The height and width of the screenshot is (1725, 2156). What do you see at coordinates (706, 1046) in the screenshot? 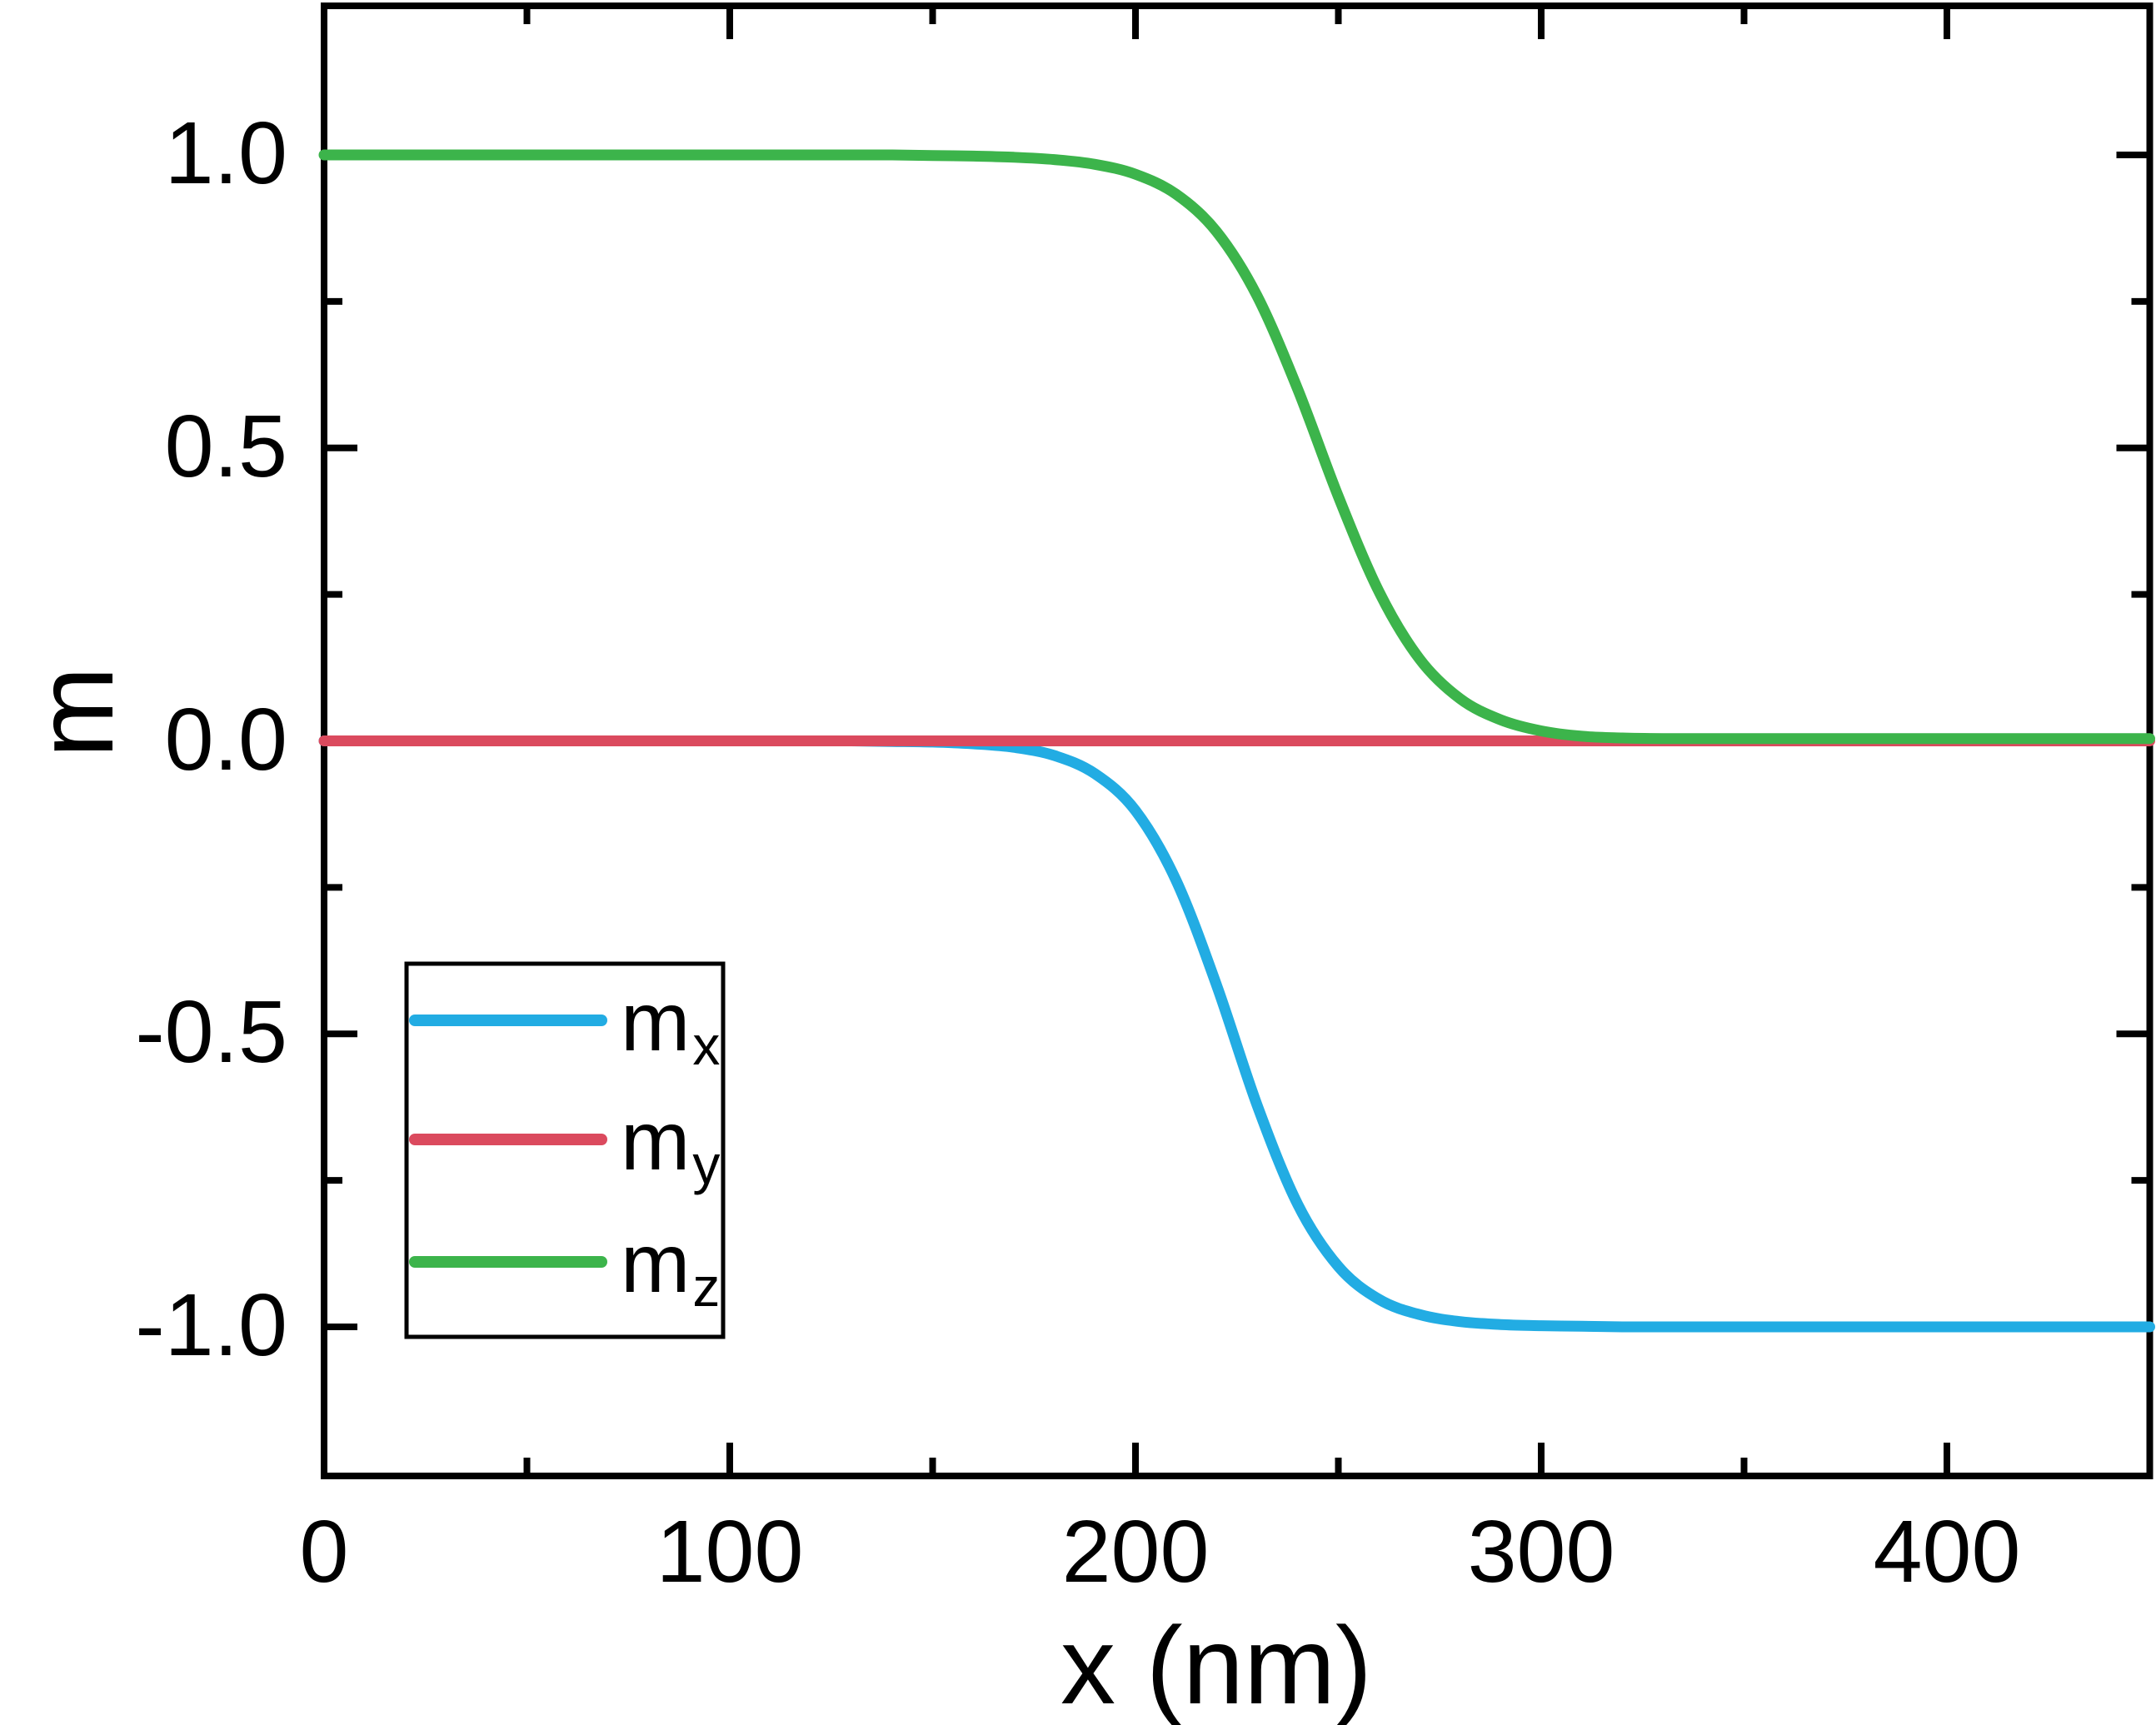
I see `legend-sub-x: x` at bounding box center [706, 1046].